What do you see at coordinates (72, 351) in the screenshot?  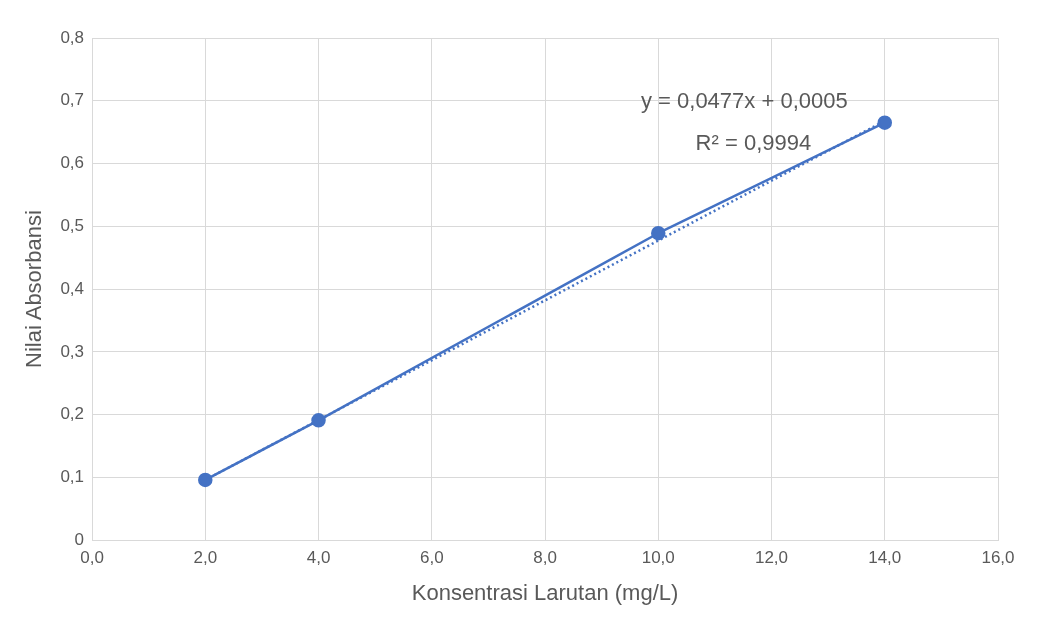 I see `y-tick-label: 0,3` at bounding box center [72, 351].